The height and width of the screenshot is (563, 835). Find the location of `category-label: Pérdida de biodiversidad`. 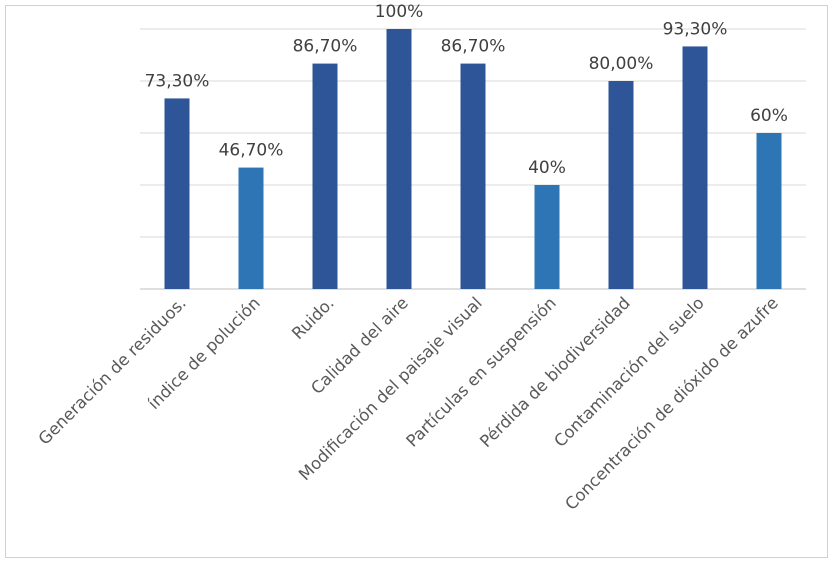

category-label: Pérdida de biodiversidad is located at coordinates (555, 372).